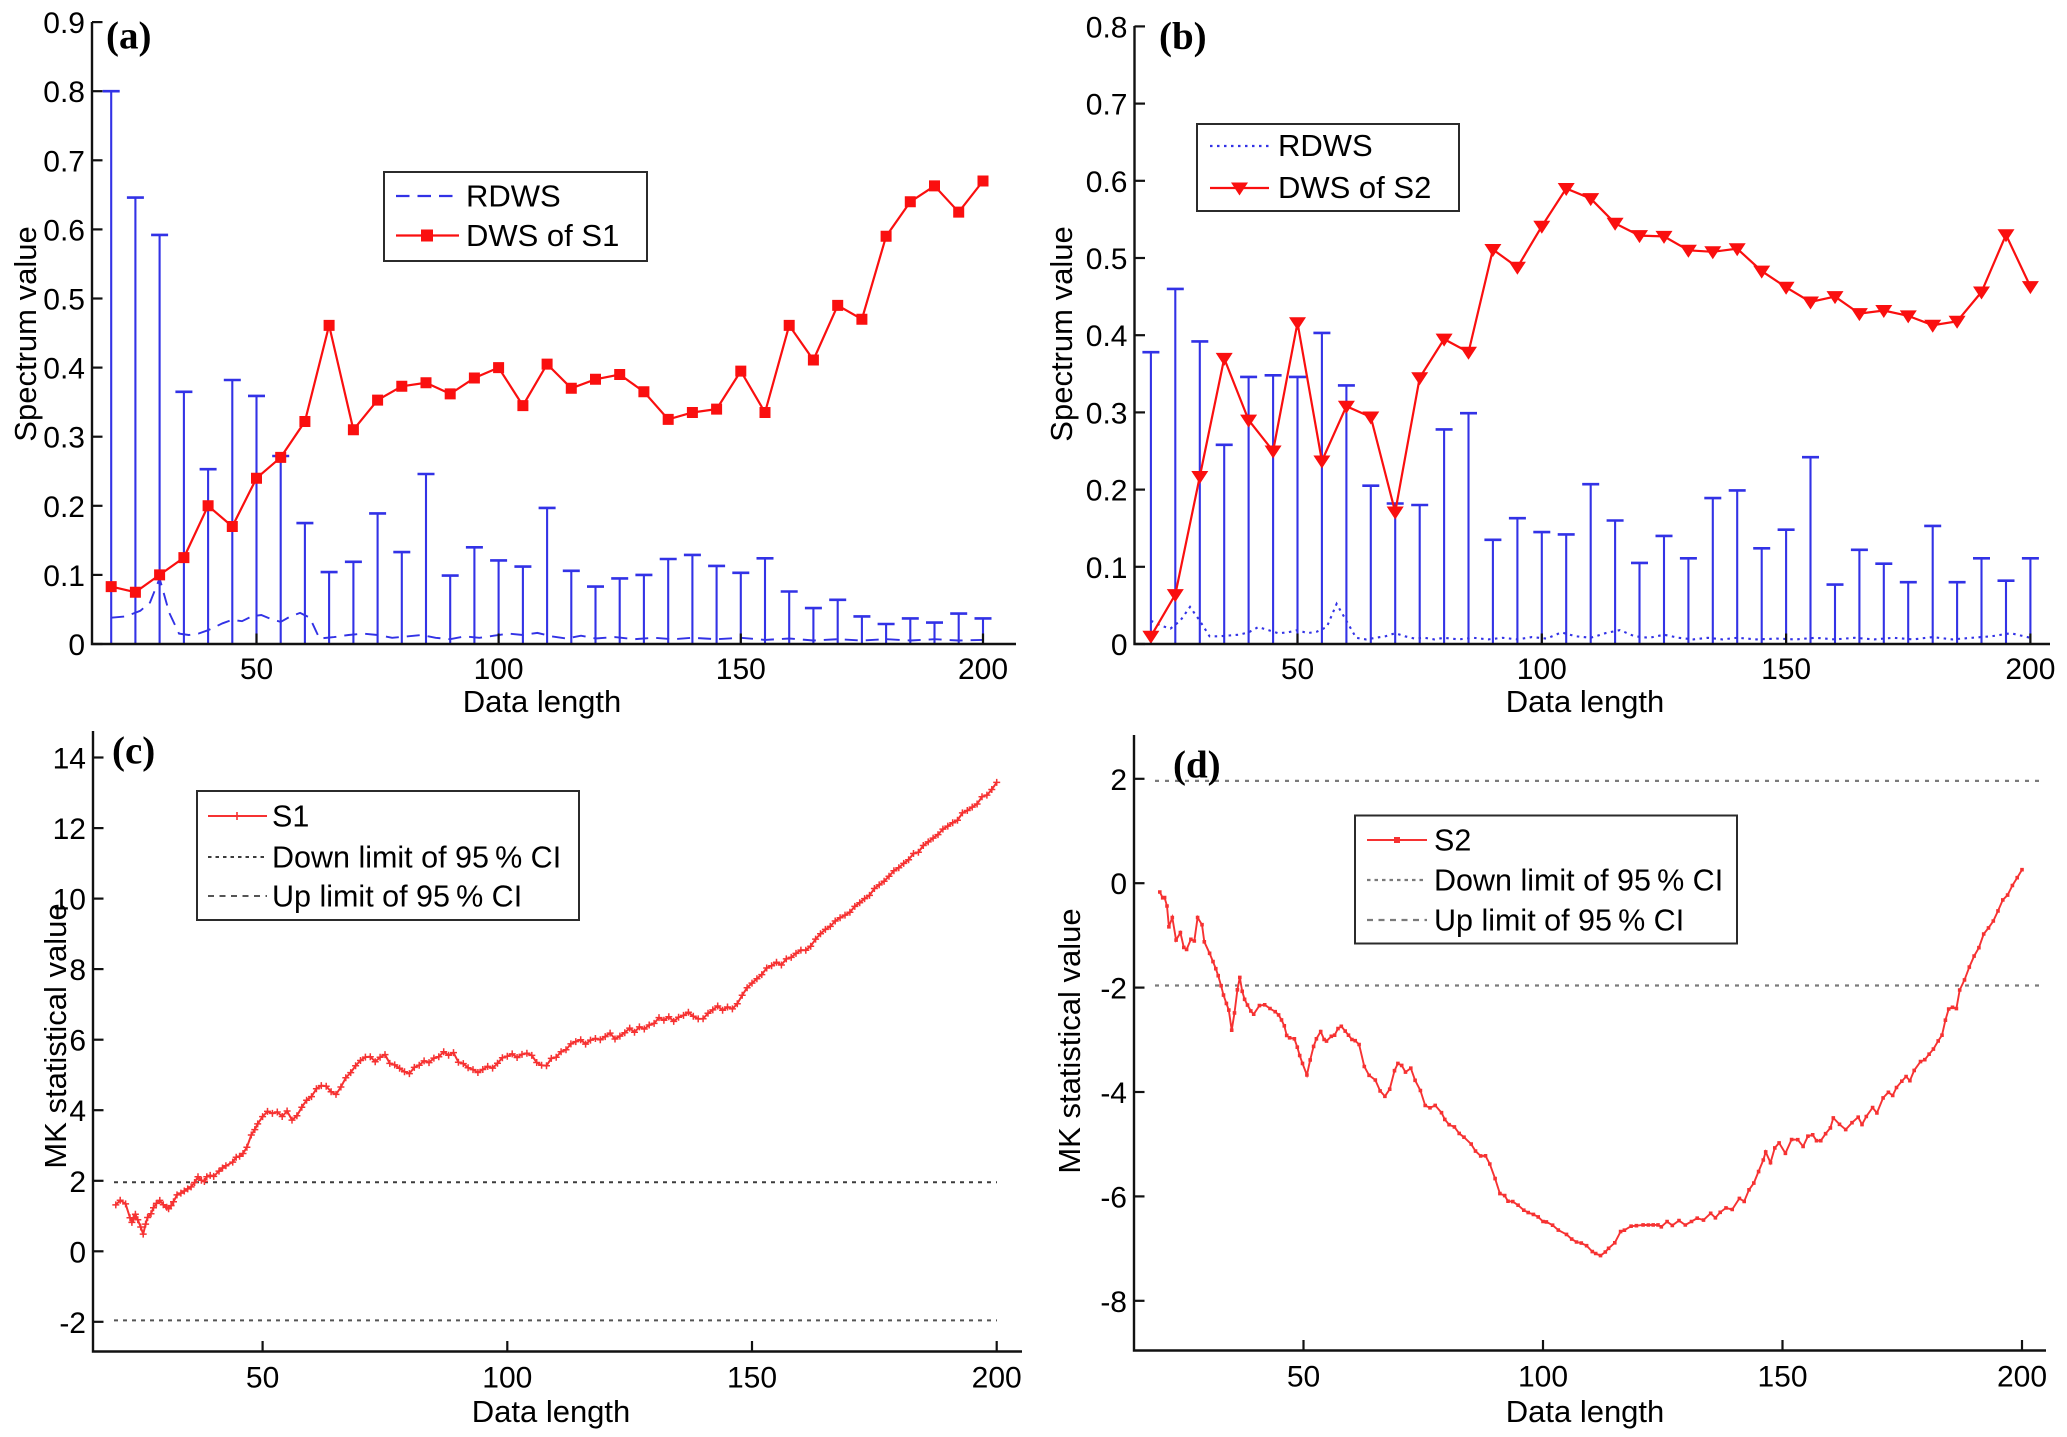  I want to click on svg-text: 6, so click(77, 1041).